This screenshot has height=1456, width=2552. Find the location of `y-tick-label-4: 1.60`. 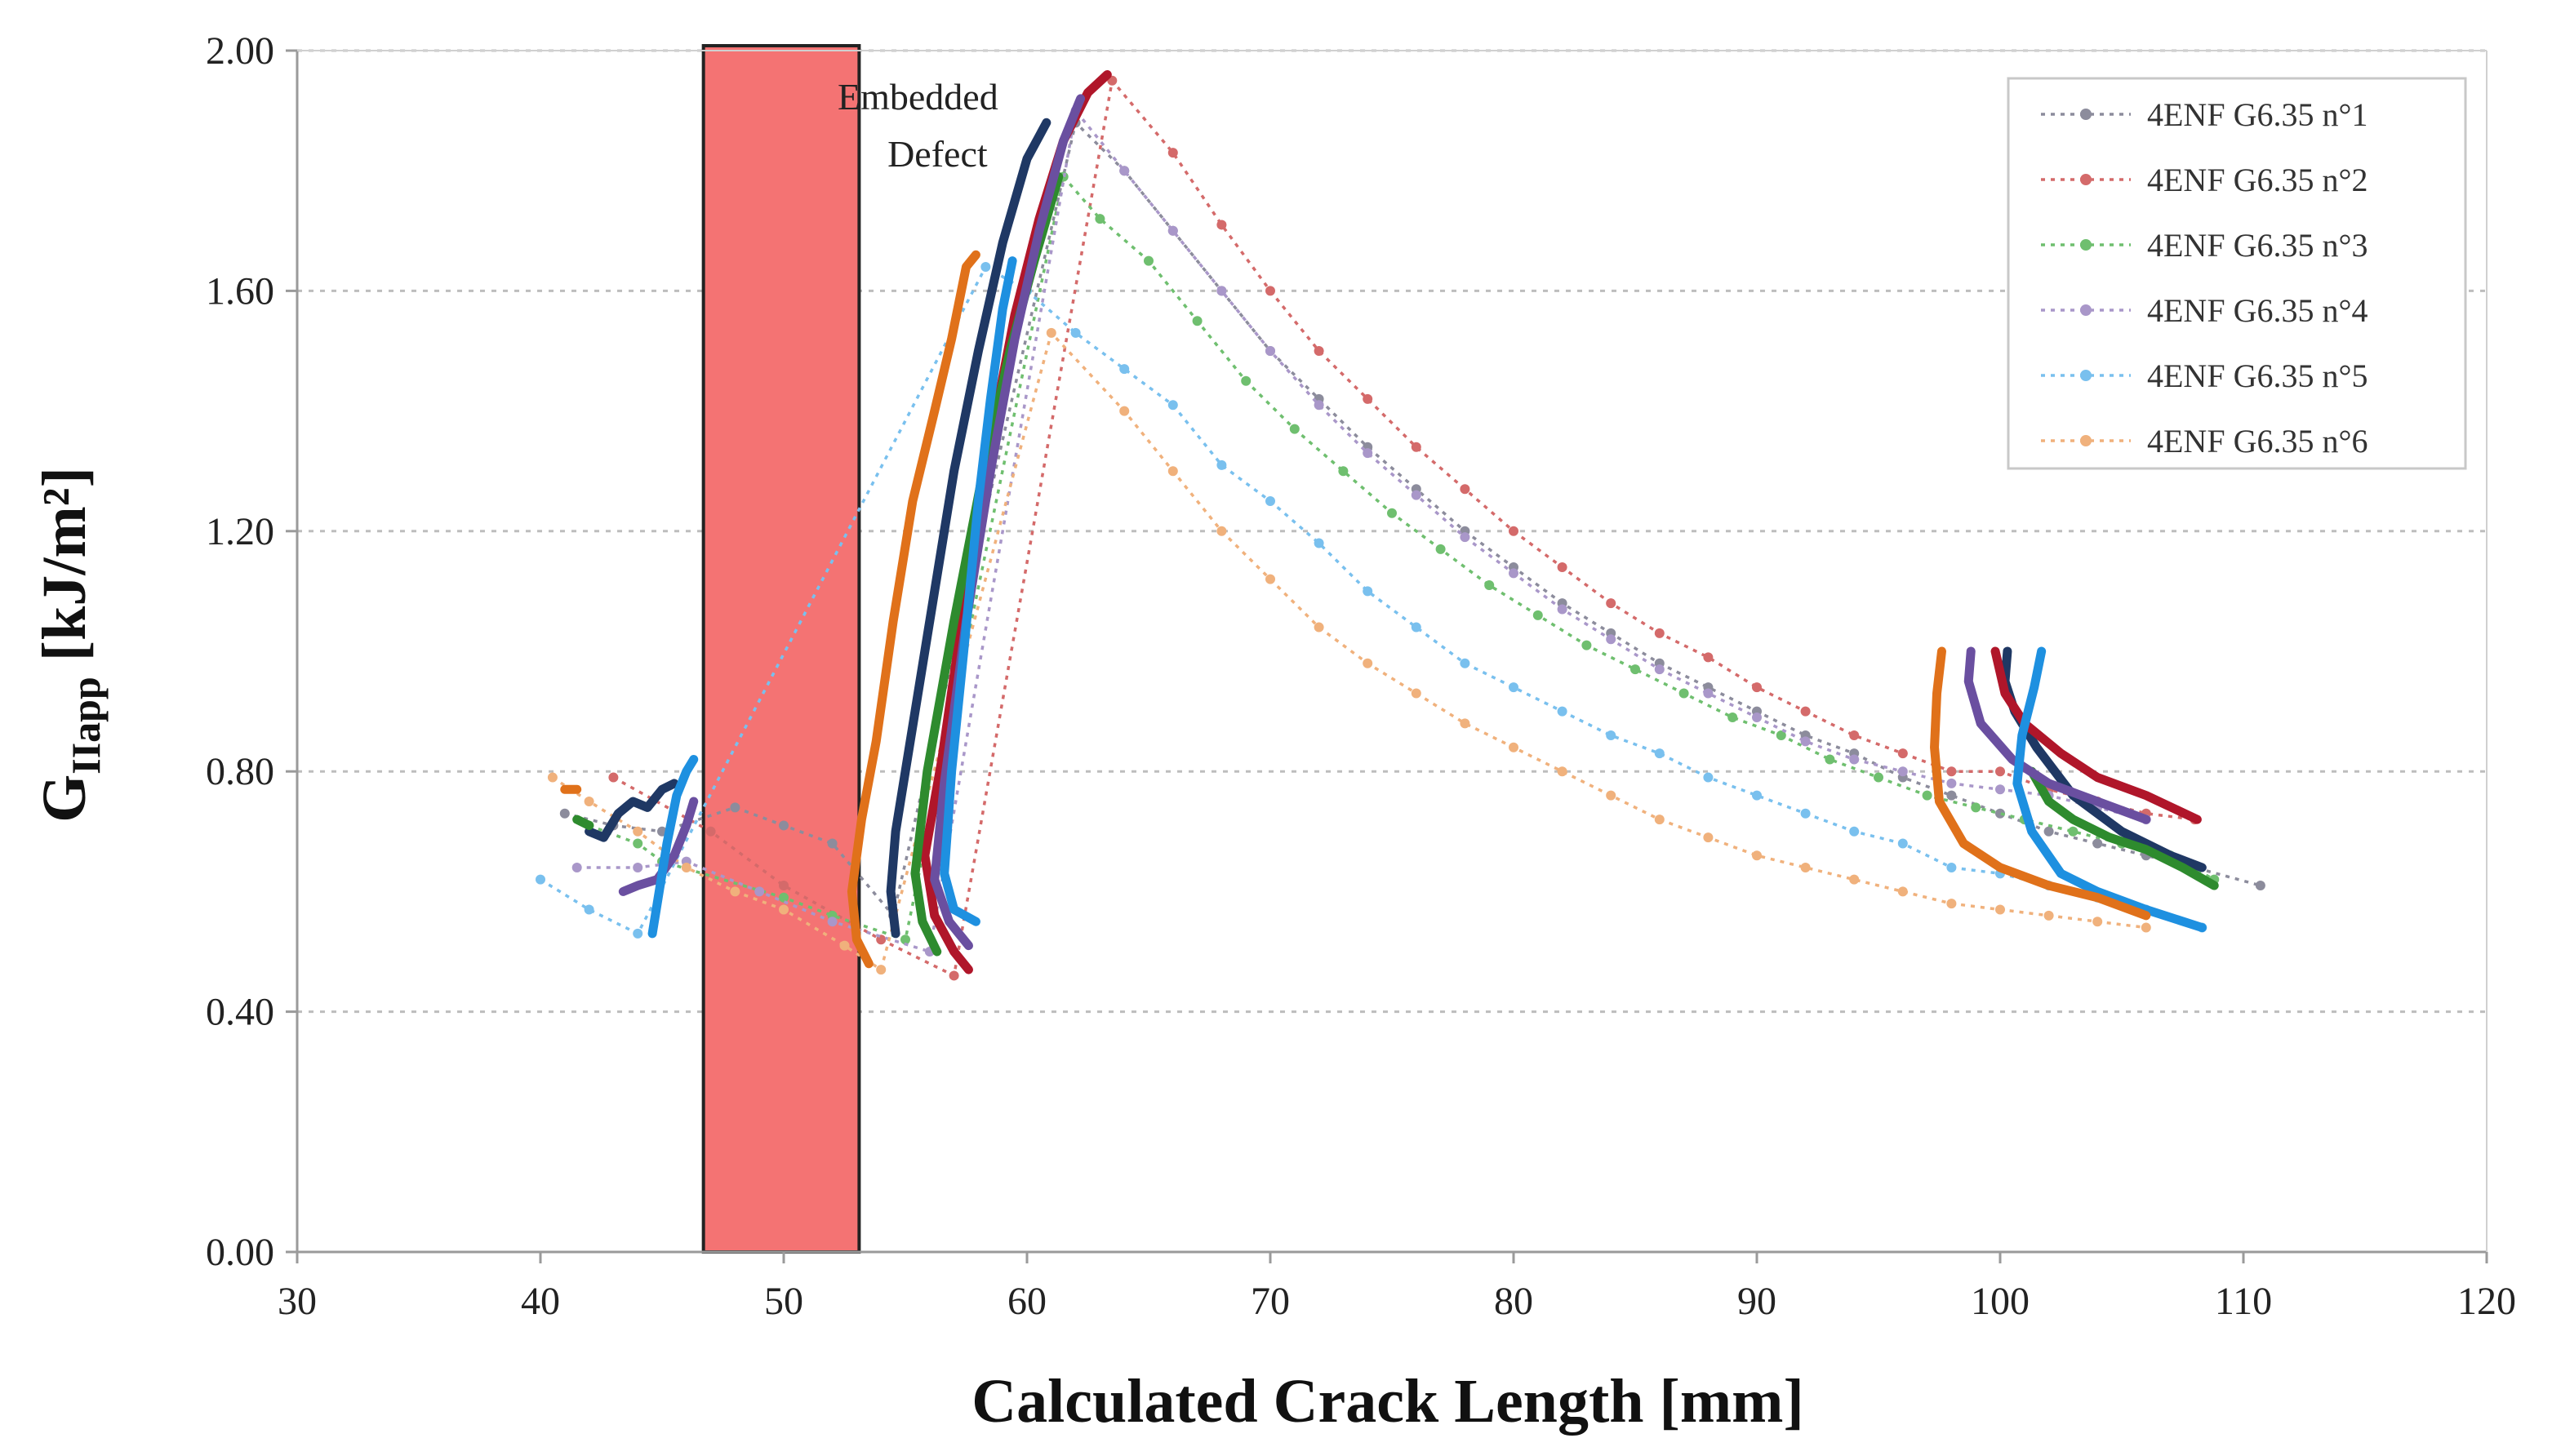

y-tick-label-4: 1.60 is located at coordinates (240, 291).